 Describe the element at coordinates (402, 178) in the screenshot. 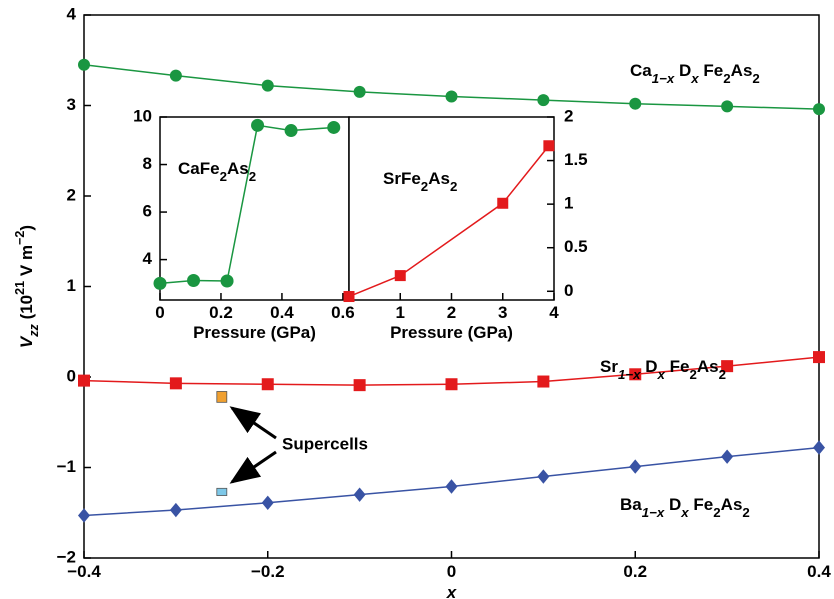

I see `text-part: SrFe` at that location.